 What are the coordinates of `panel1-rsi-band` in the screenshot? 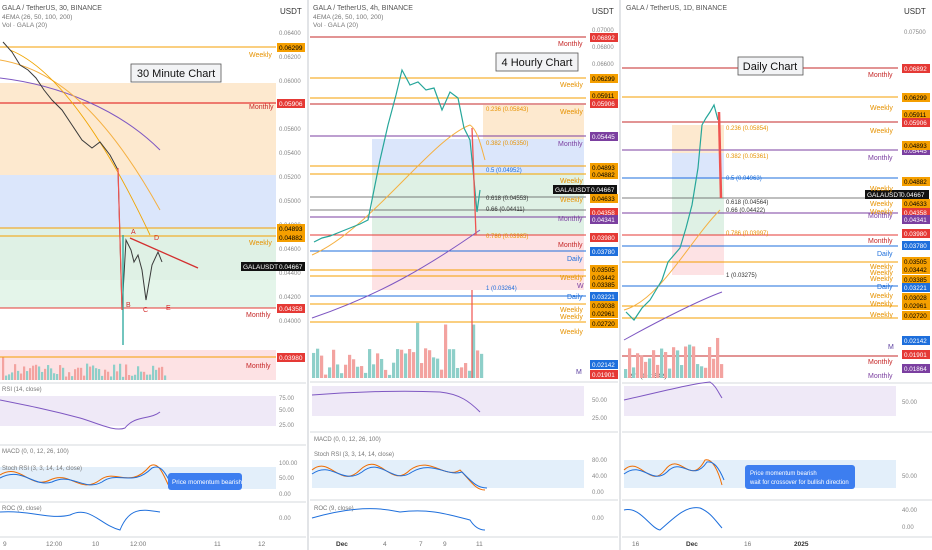 It's located at (138, 411).